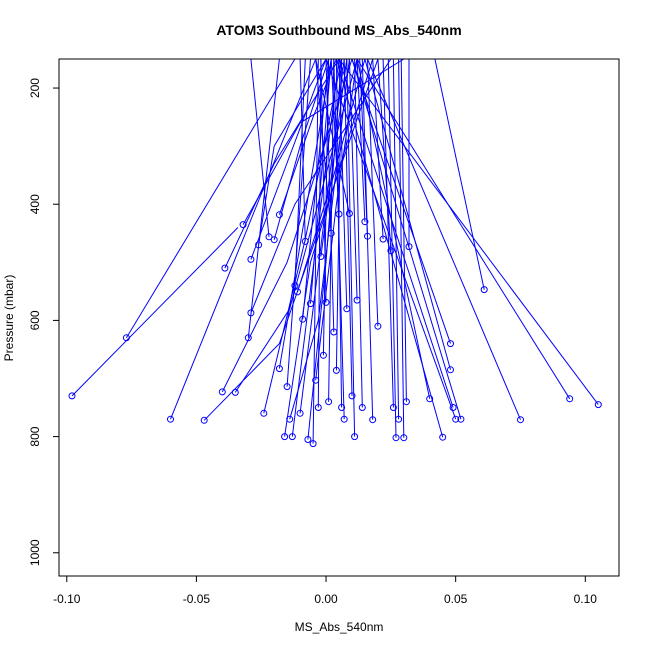 This screenshot has width=650, height=650. Describe the element at coordinates (35, 88) in the screenshot. I see `y-tick-label-0: 200` at that location.